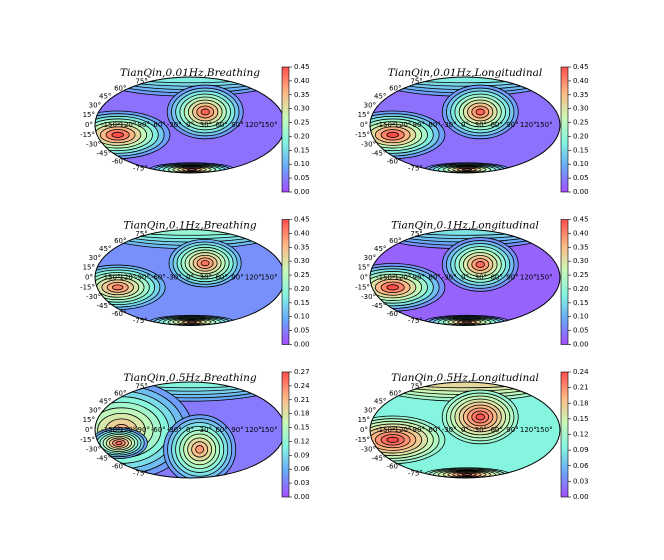 The image size is (664, 560). I want to click on lat-tick-label: 15°, so click(89, 115).